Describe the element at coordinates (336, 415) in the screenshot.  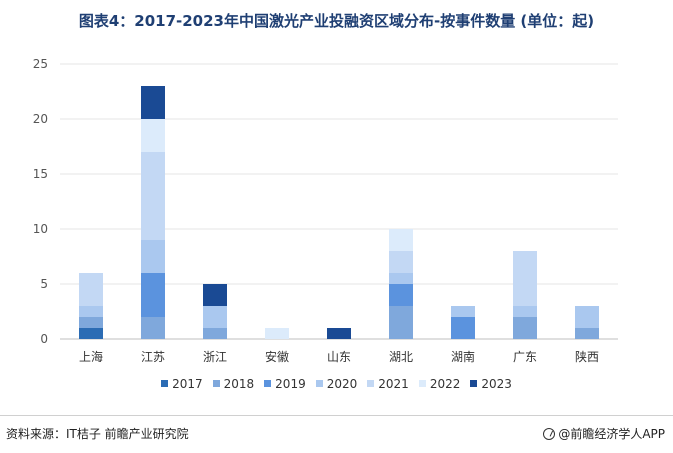
I see `footer-divider` at that location.